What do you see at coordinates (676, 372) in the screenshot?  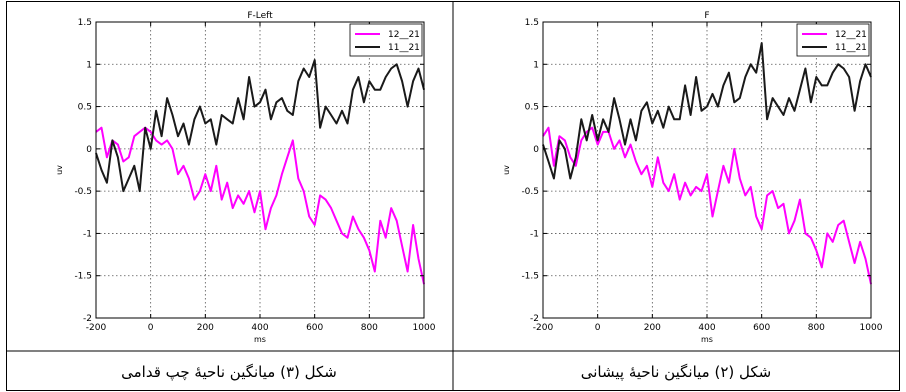 I see `caption-f: شکل (۲) میانگین ناحیۀ پیشانی` at bounding box center [676, 372].